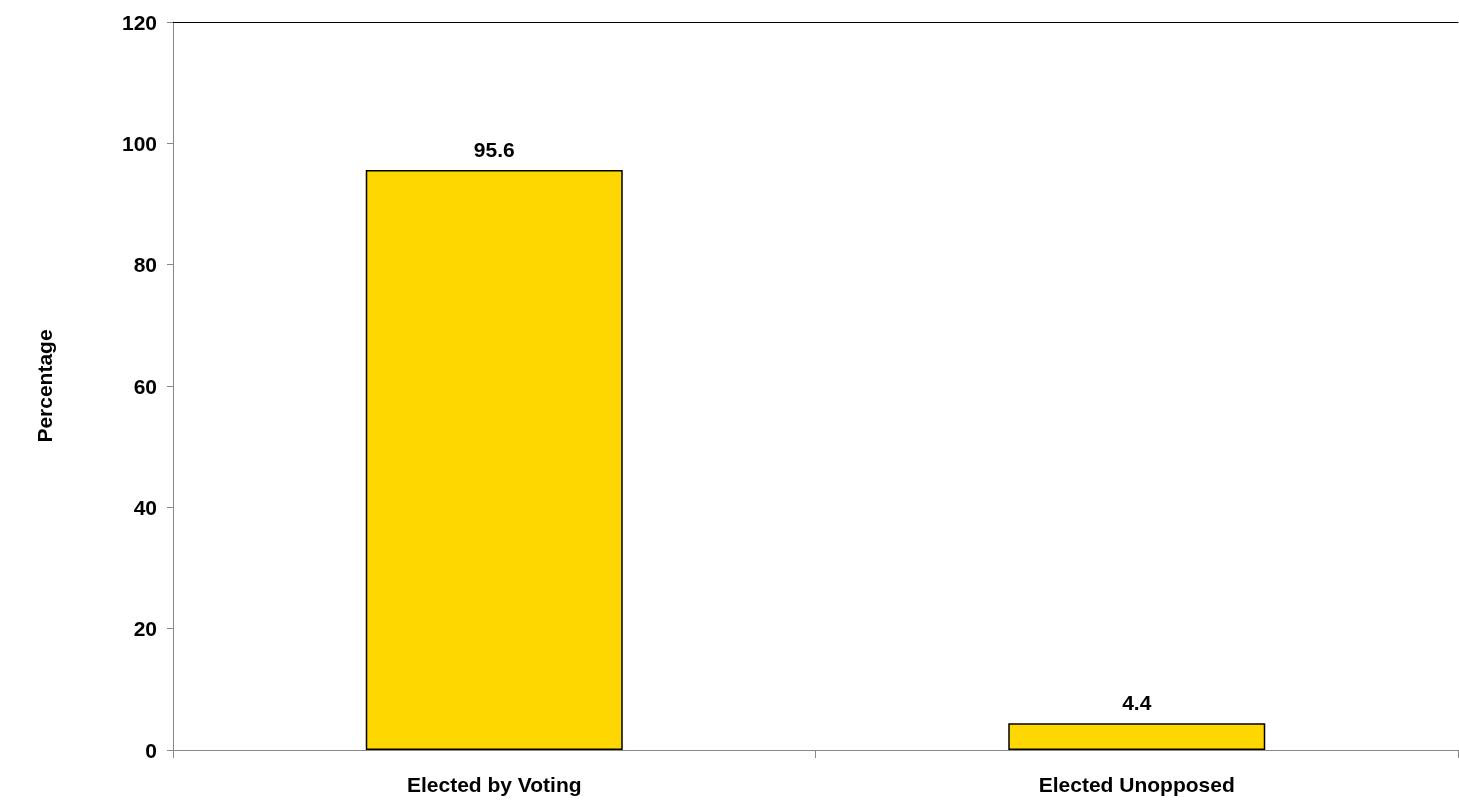 The width and height of the screenshot is (1459, 808). What do you see at coordinates (44, 386) in the screenshot?
I see `y-axis-title: Percentage` at bounding box center [44, 386].